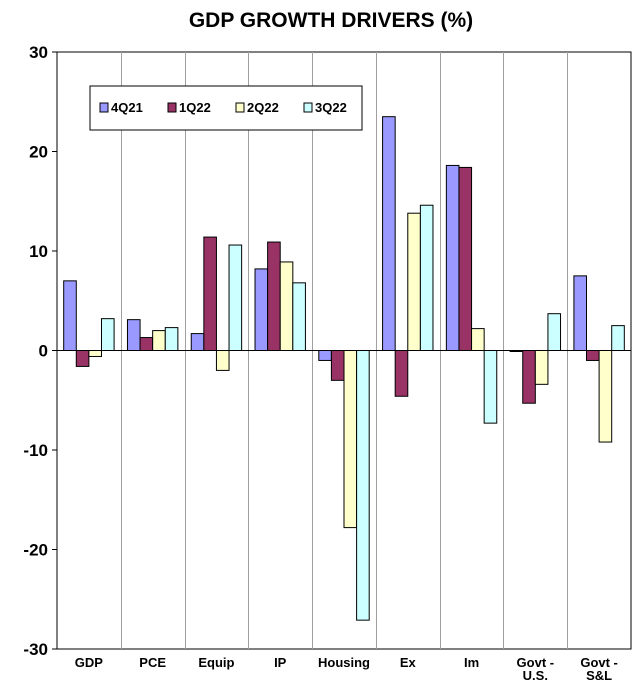  What do you see at coordinates (127, 107) in the screenshot?
I see `legend-label-4q21: 4Q21` at bounding box center [127, 107].